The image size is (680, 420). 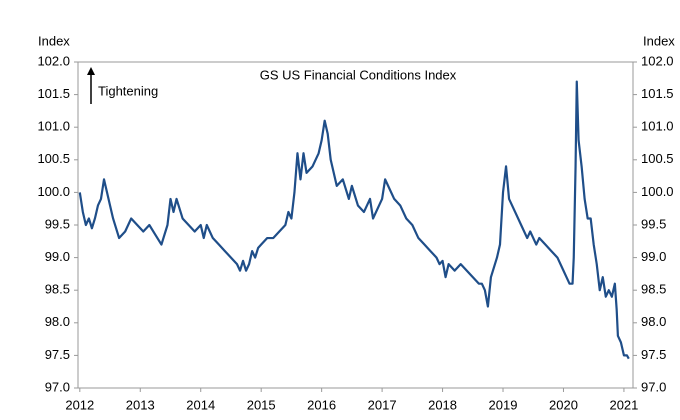 I want to click on y2-tick-label: 98.0, so click(x=653, y=321).